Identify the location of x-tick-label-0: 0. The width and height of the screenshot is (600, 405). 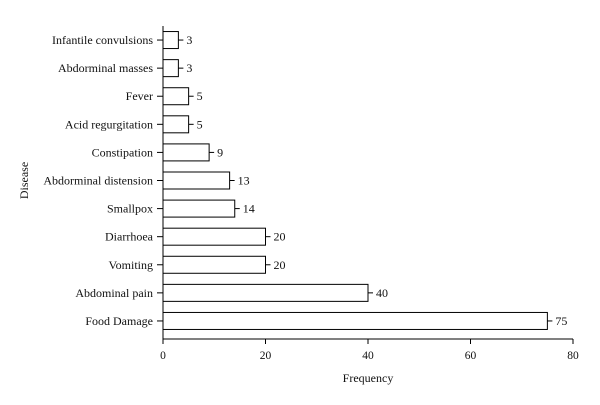
(163, 356).